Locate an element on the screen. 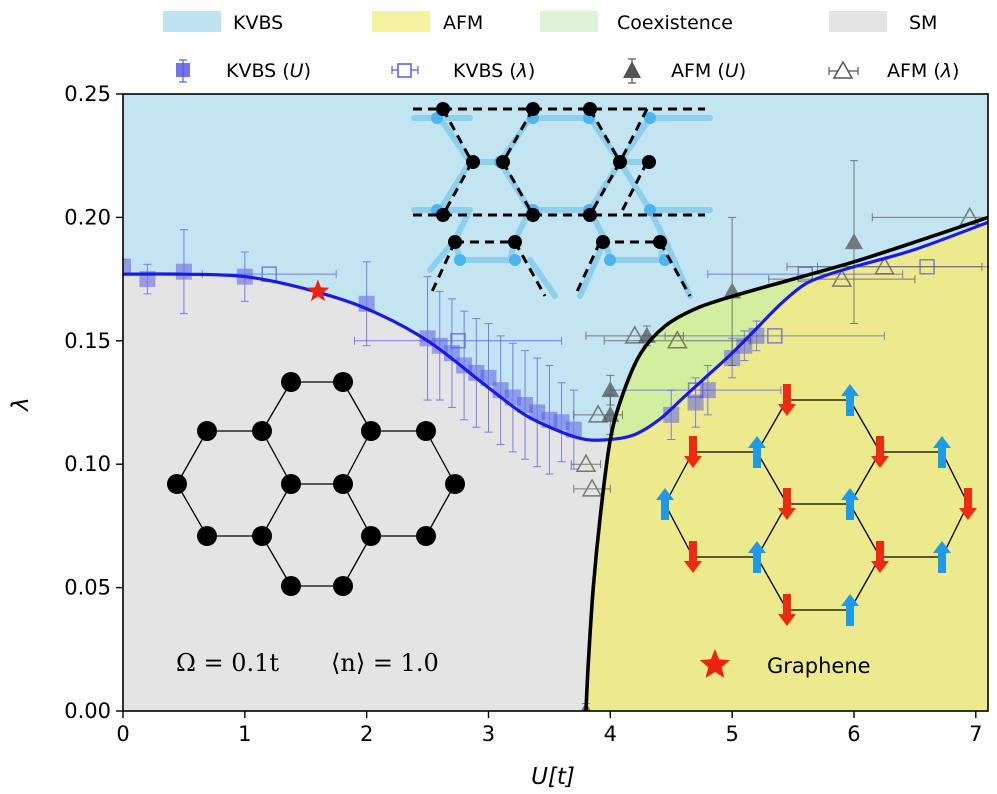 The height and width of the screenshot is (794, 997). legend-label-afm: AFM is located at coordinates (463, 23).